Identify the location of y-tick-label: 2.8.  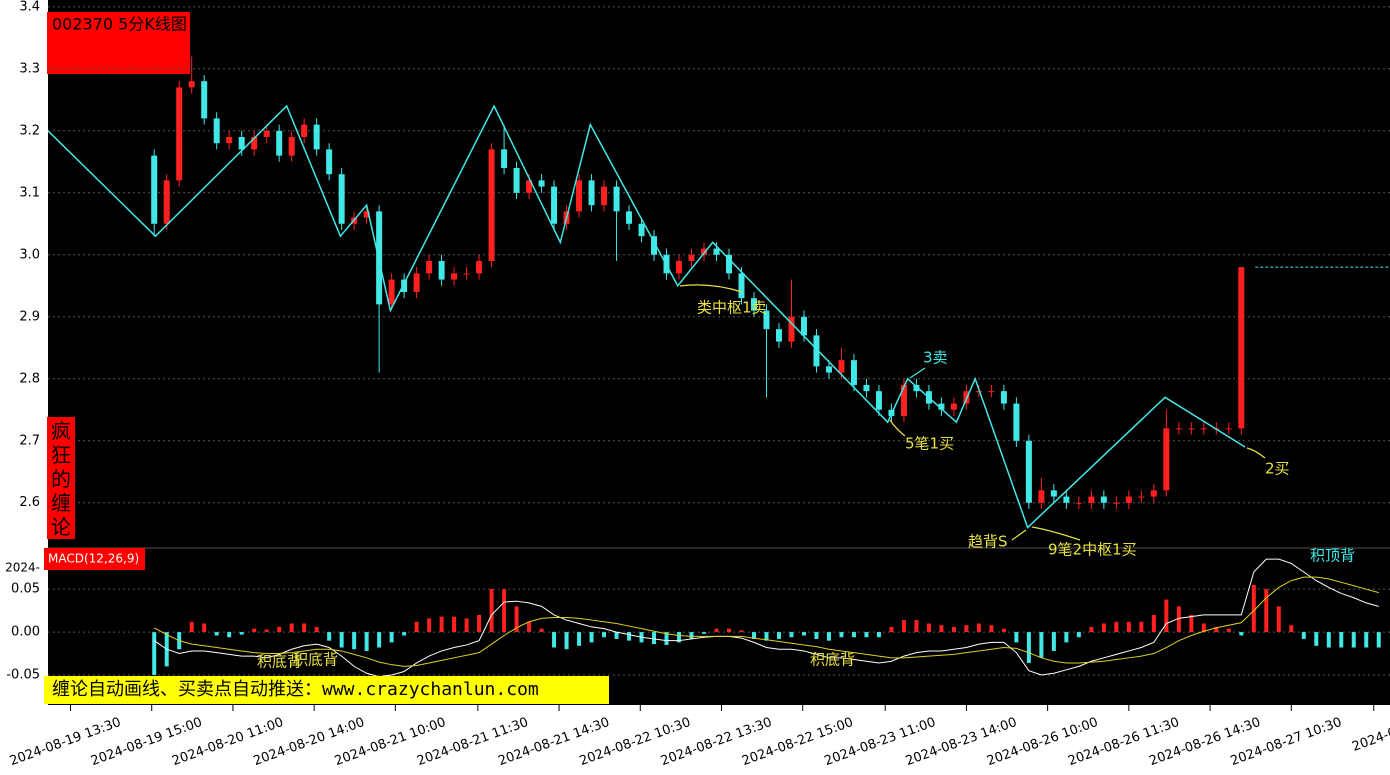
(29, 378).